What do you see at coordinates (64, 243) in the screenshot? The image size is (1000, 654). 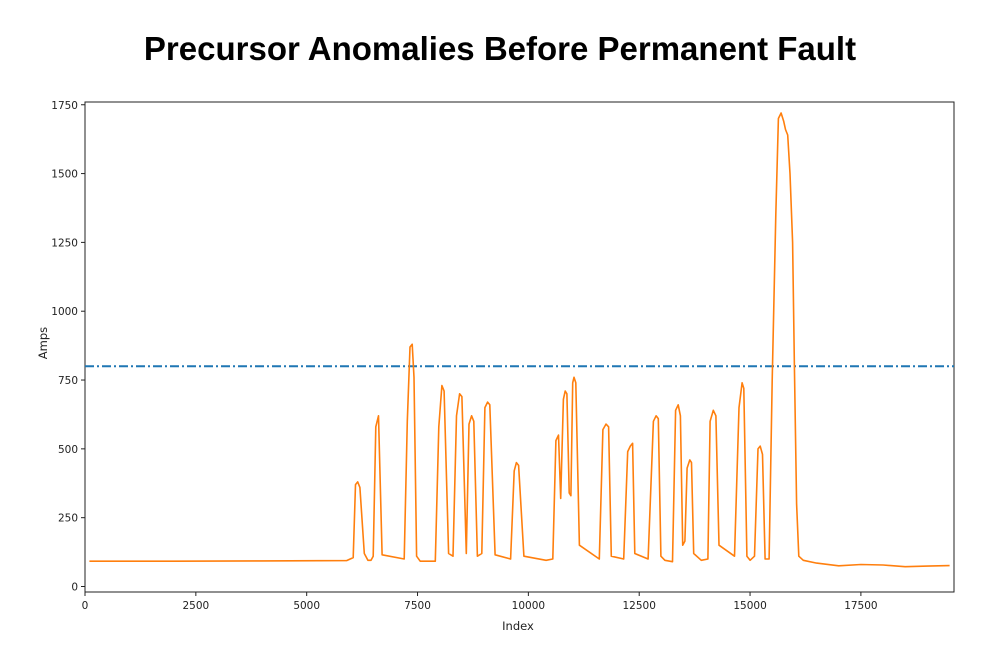 I see `y-tick-label: 1250` at bounding box center [64, 243].